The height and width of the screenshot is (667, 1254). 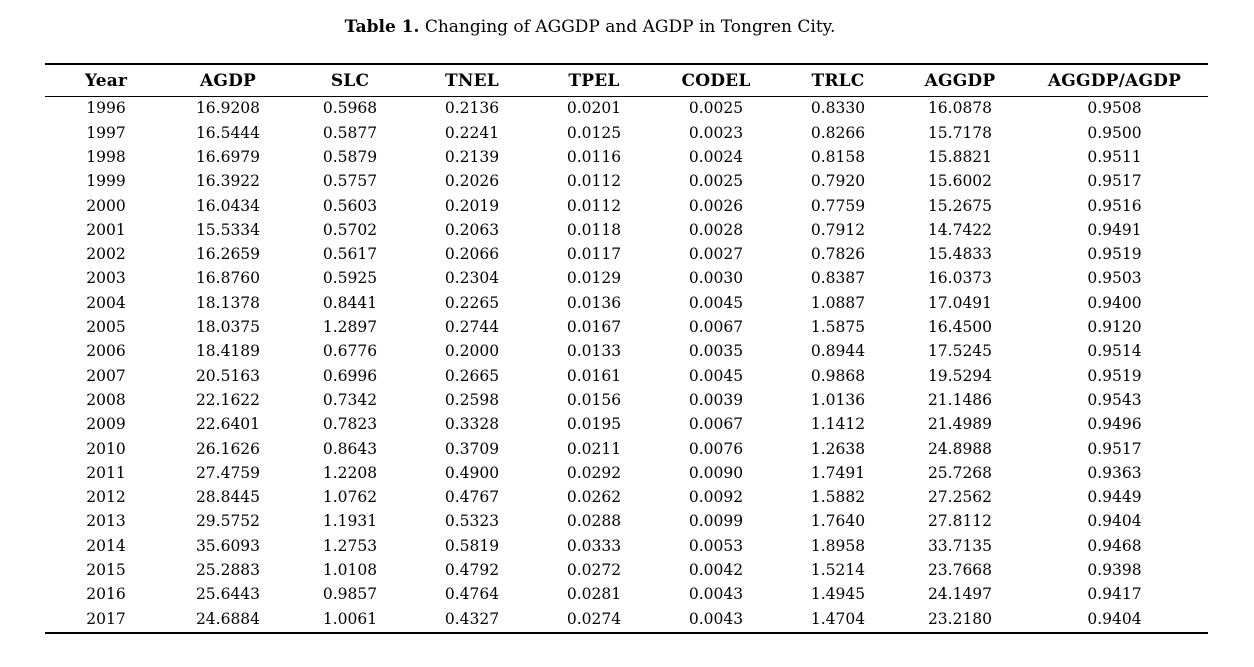 What do you see at coordinates (350, 229) in the screenshot?
I see `table-cell: 0.5702` at bounding box center [350, 229].